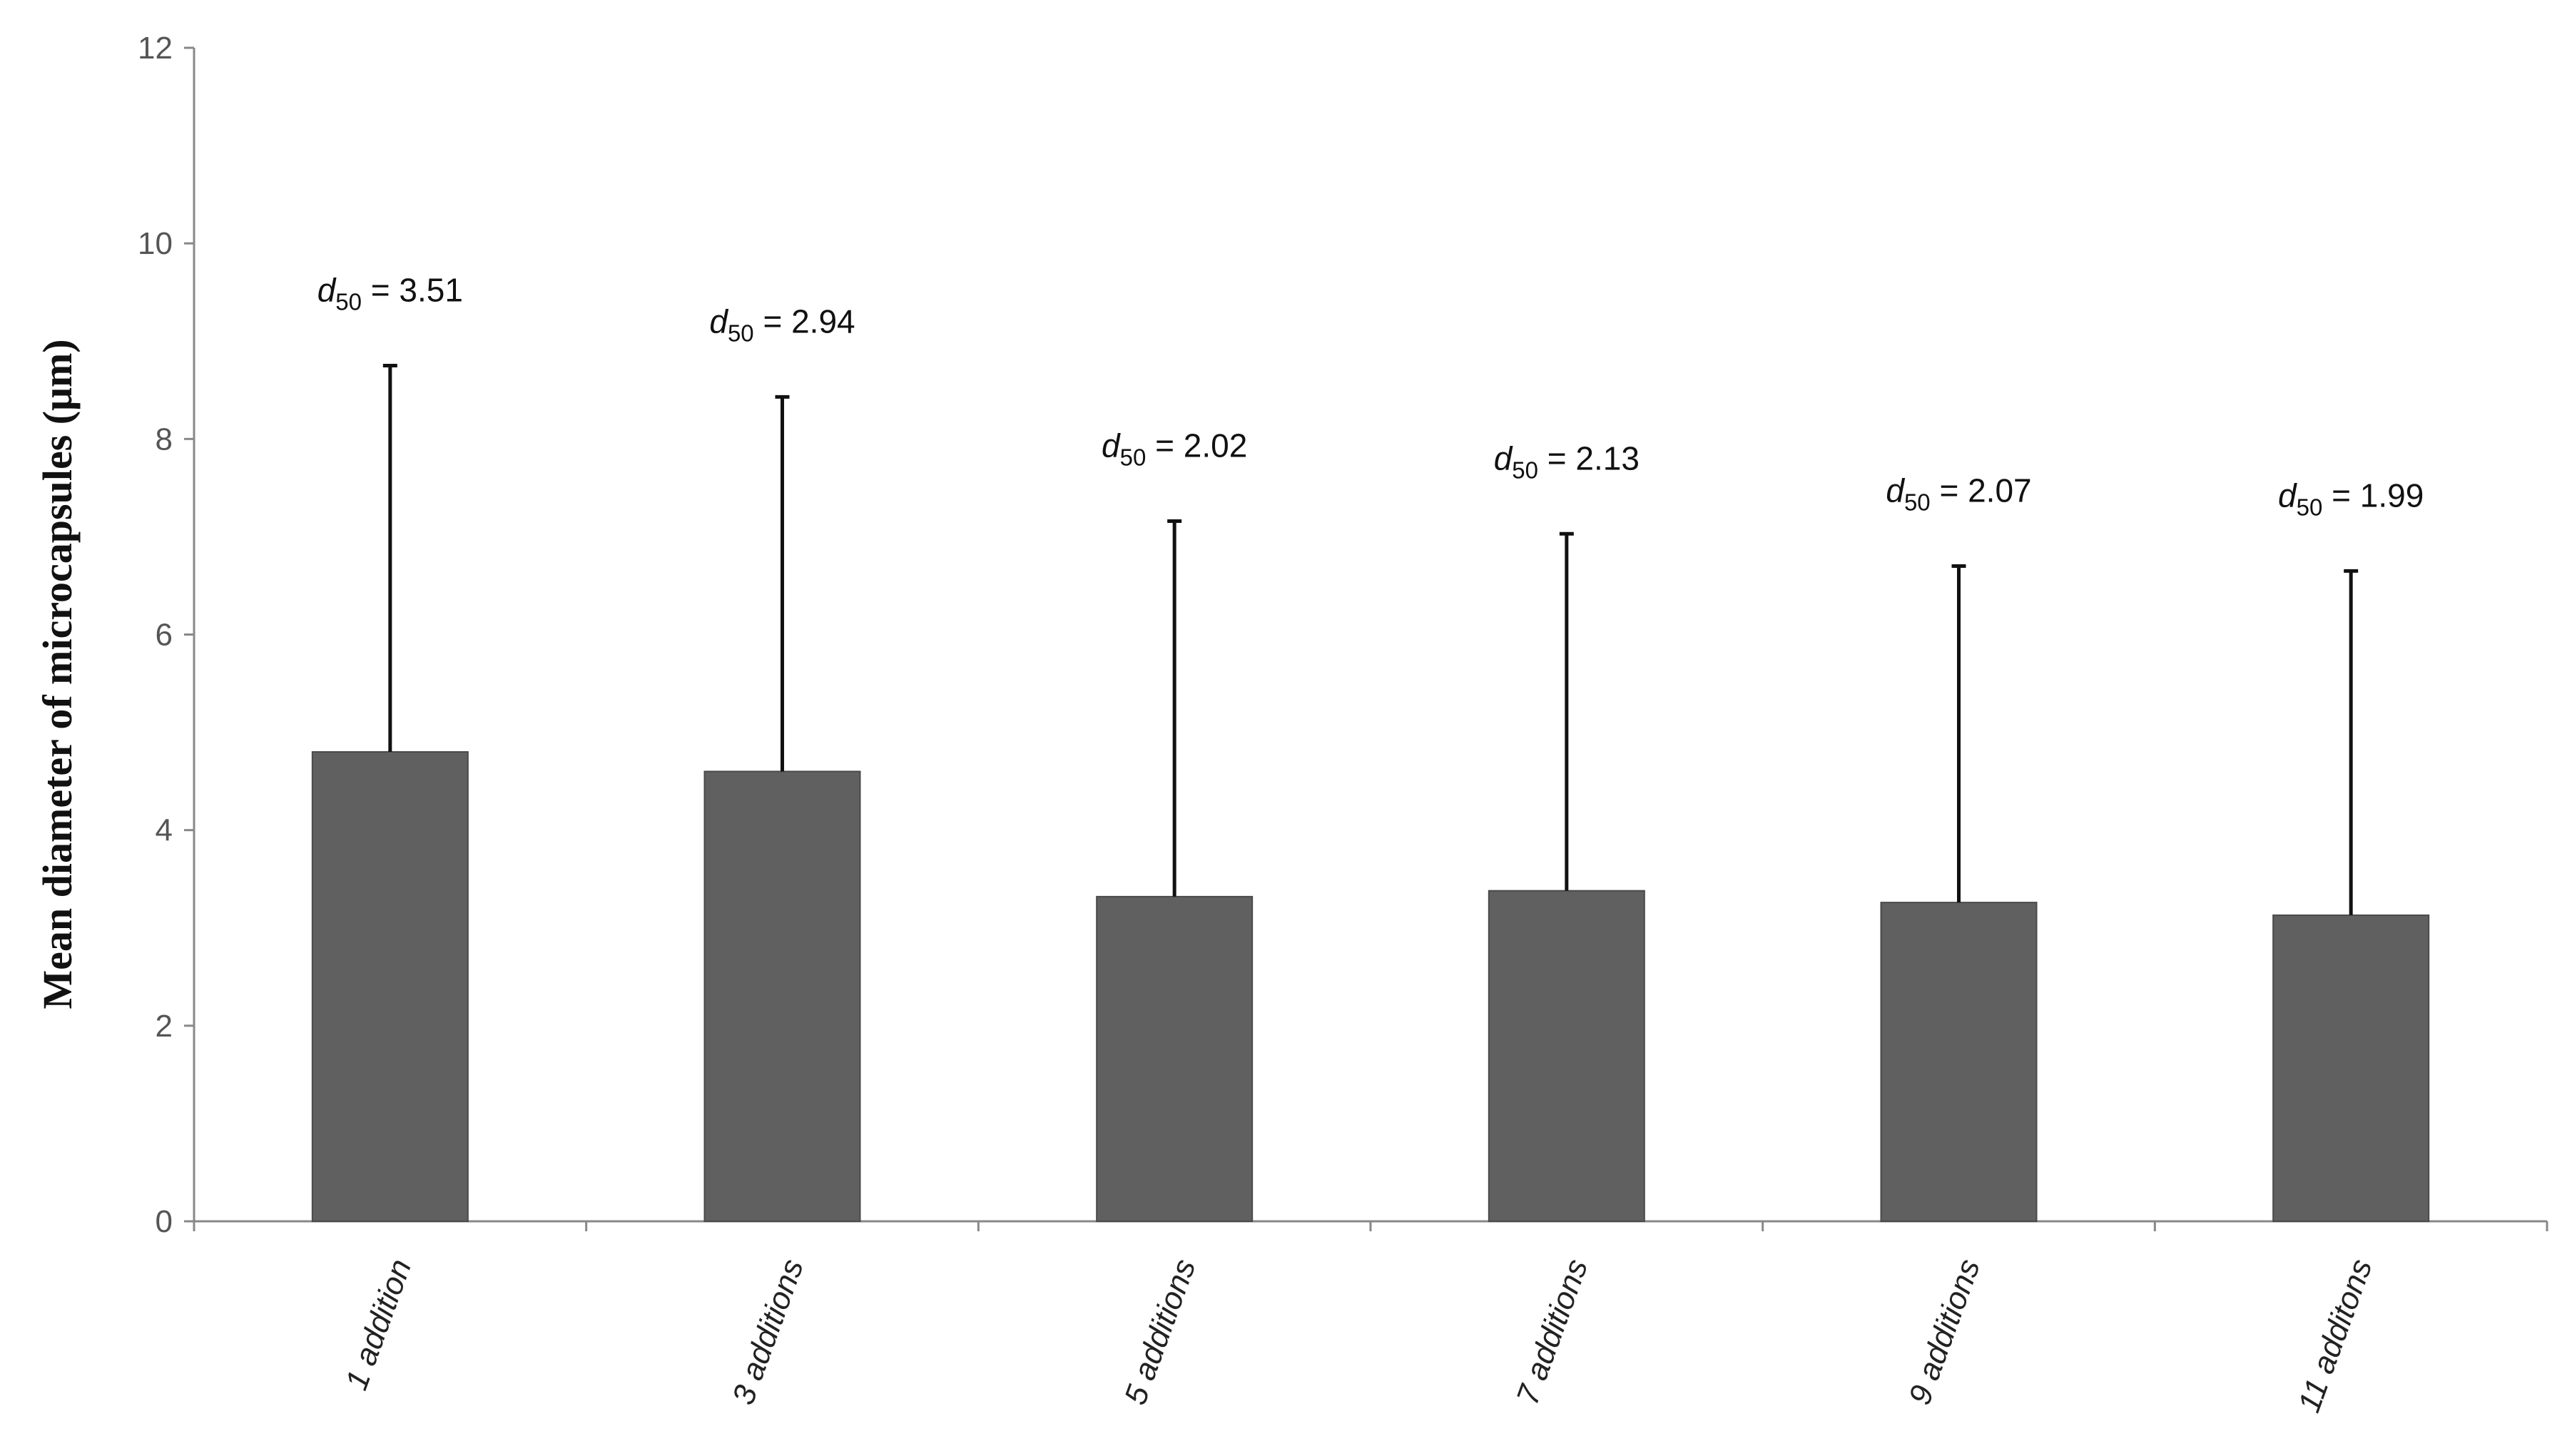 Image resolution: width=2572 pixels, height=1456 pixels. I want to click on d50-annotation: d50 = 2.94, so click(782, 324).